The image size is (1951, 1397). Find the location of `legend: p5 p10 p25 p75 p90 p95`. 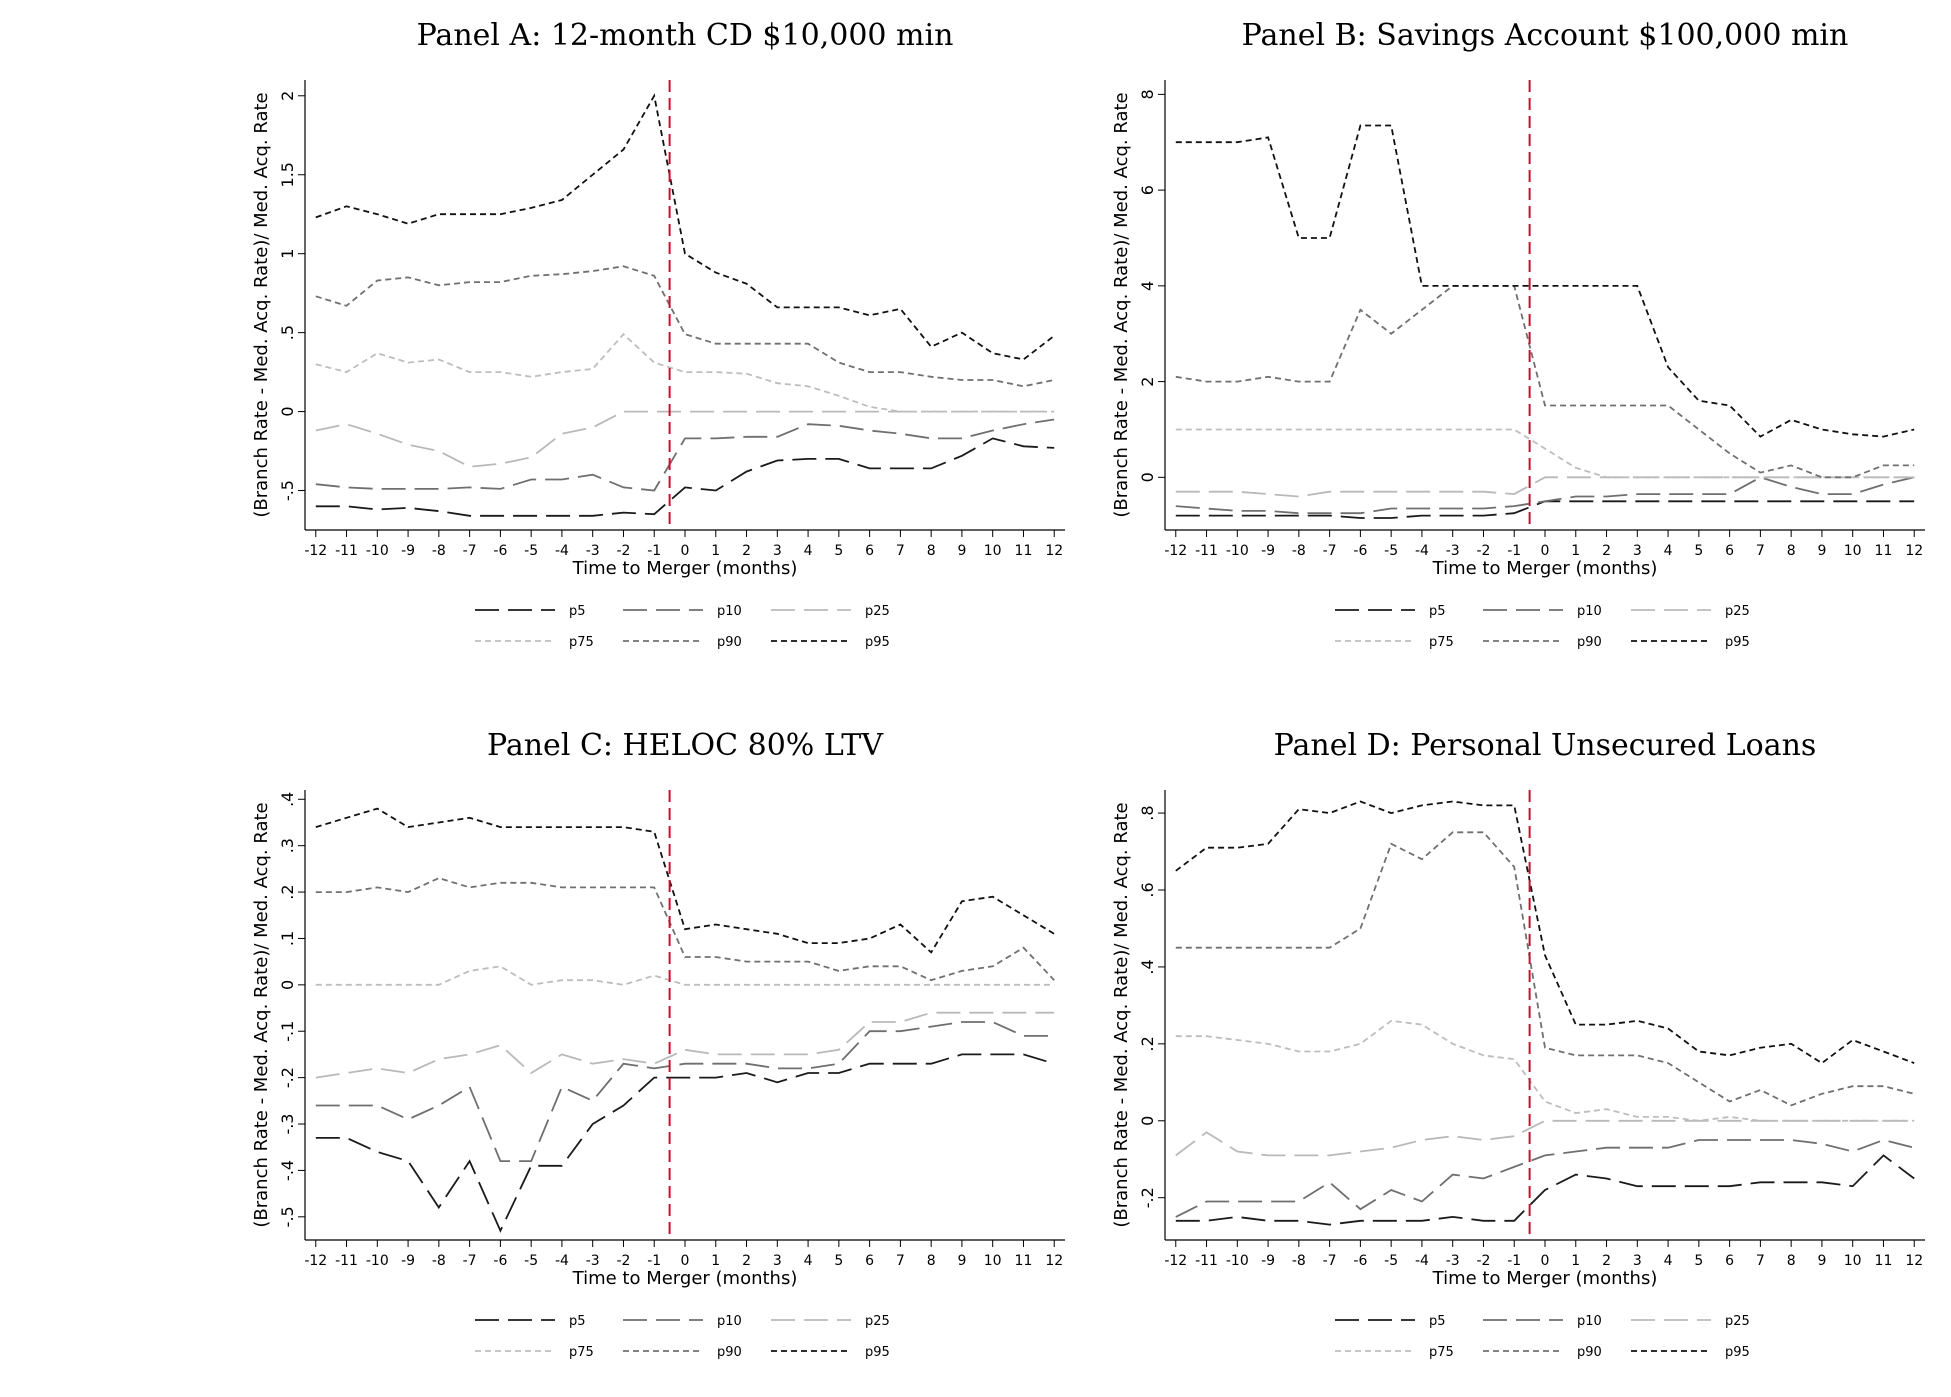

legend: p5 p10 p25 p75 p90 p95 is located at coordinates (1542, 627).